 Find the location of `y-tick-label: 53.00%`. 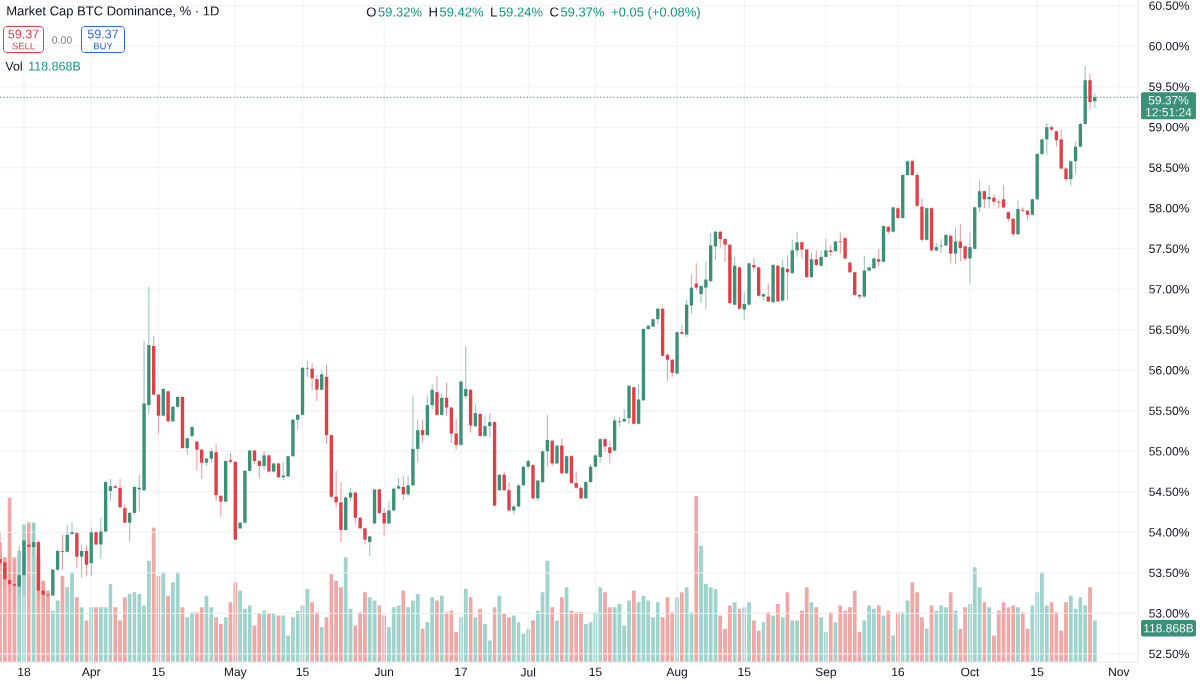

y-tick-label: 53.00% is located at coordinates (1169, 613).